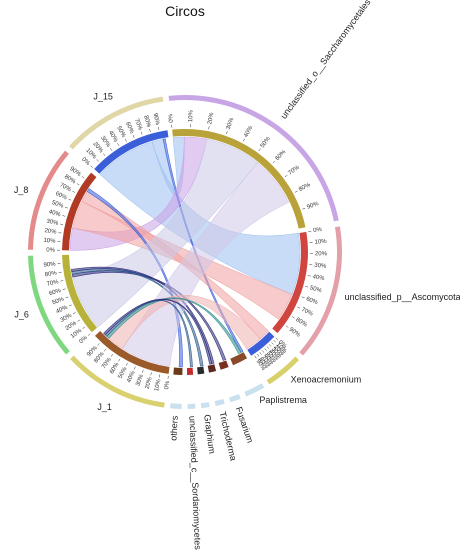 The height and width of the screenshot is (550, 460). I want to click on sector-arc-graphium, so click(201, 370).